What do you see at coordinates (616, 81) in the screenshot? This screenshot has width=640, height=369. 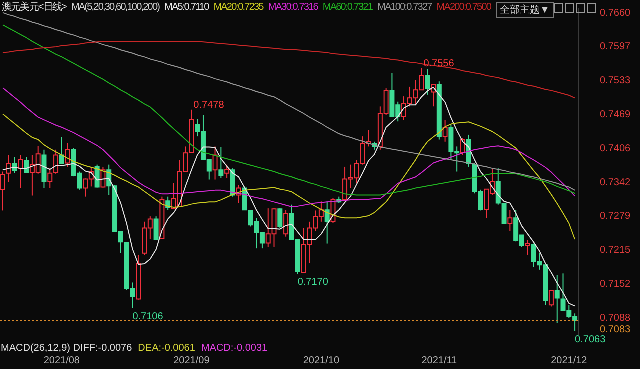 I see `y-tick-label: 0.7533` at bounding box center [616, 81].